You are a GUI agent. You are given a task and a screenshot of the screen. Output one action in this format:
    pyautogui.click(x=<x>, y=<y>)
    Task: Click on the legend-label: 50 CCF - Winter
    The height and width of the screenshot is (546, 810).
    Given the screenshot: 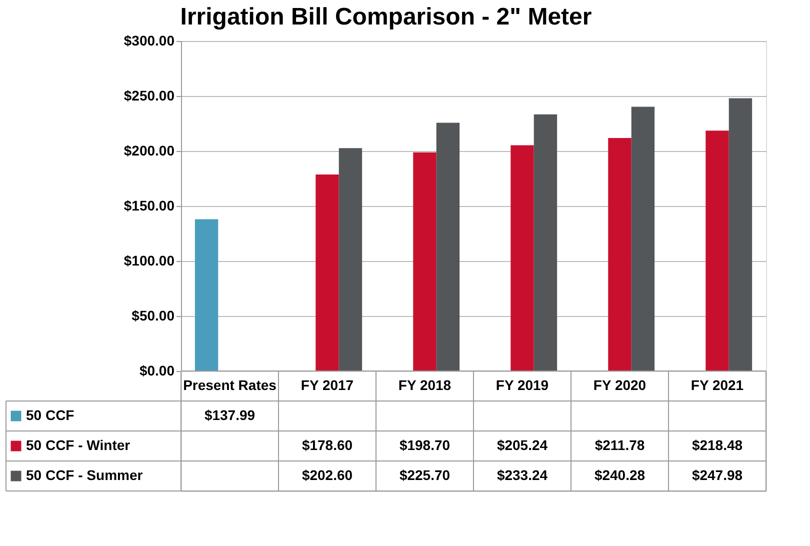 What is the action you would take?
    pyautogui.click(x=78, y=445)
    